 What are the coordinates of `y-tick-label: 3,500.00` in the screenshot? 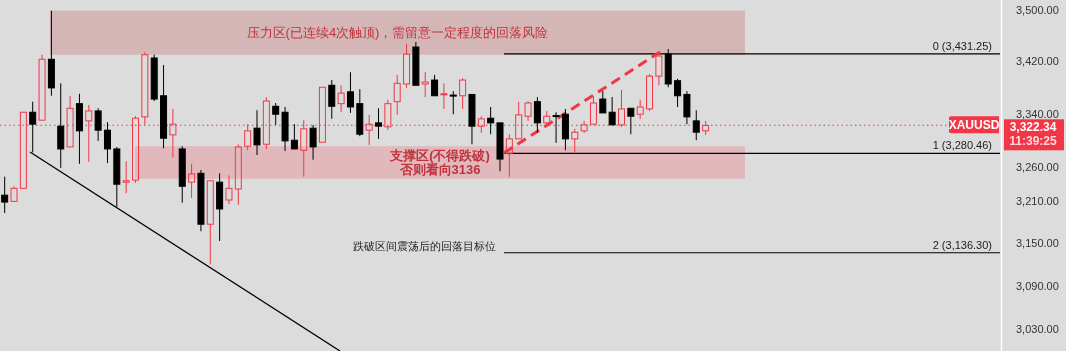 It's located at (1037, 10).